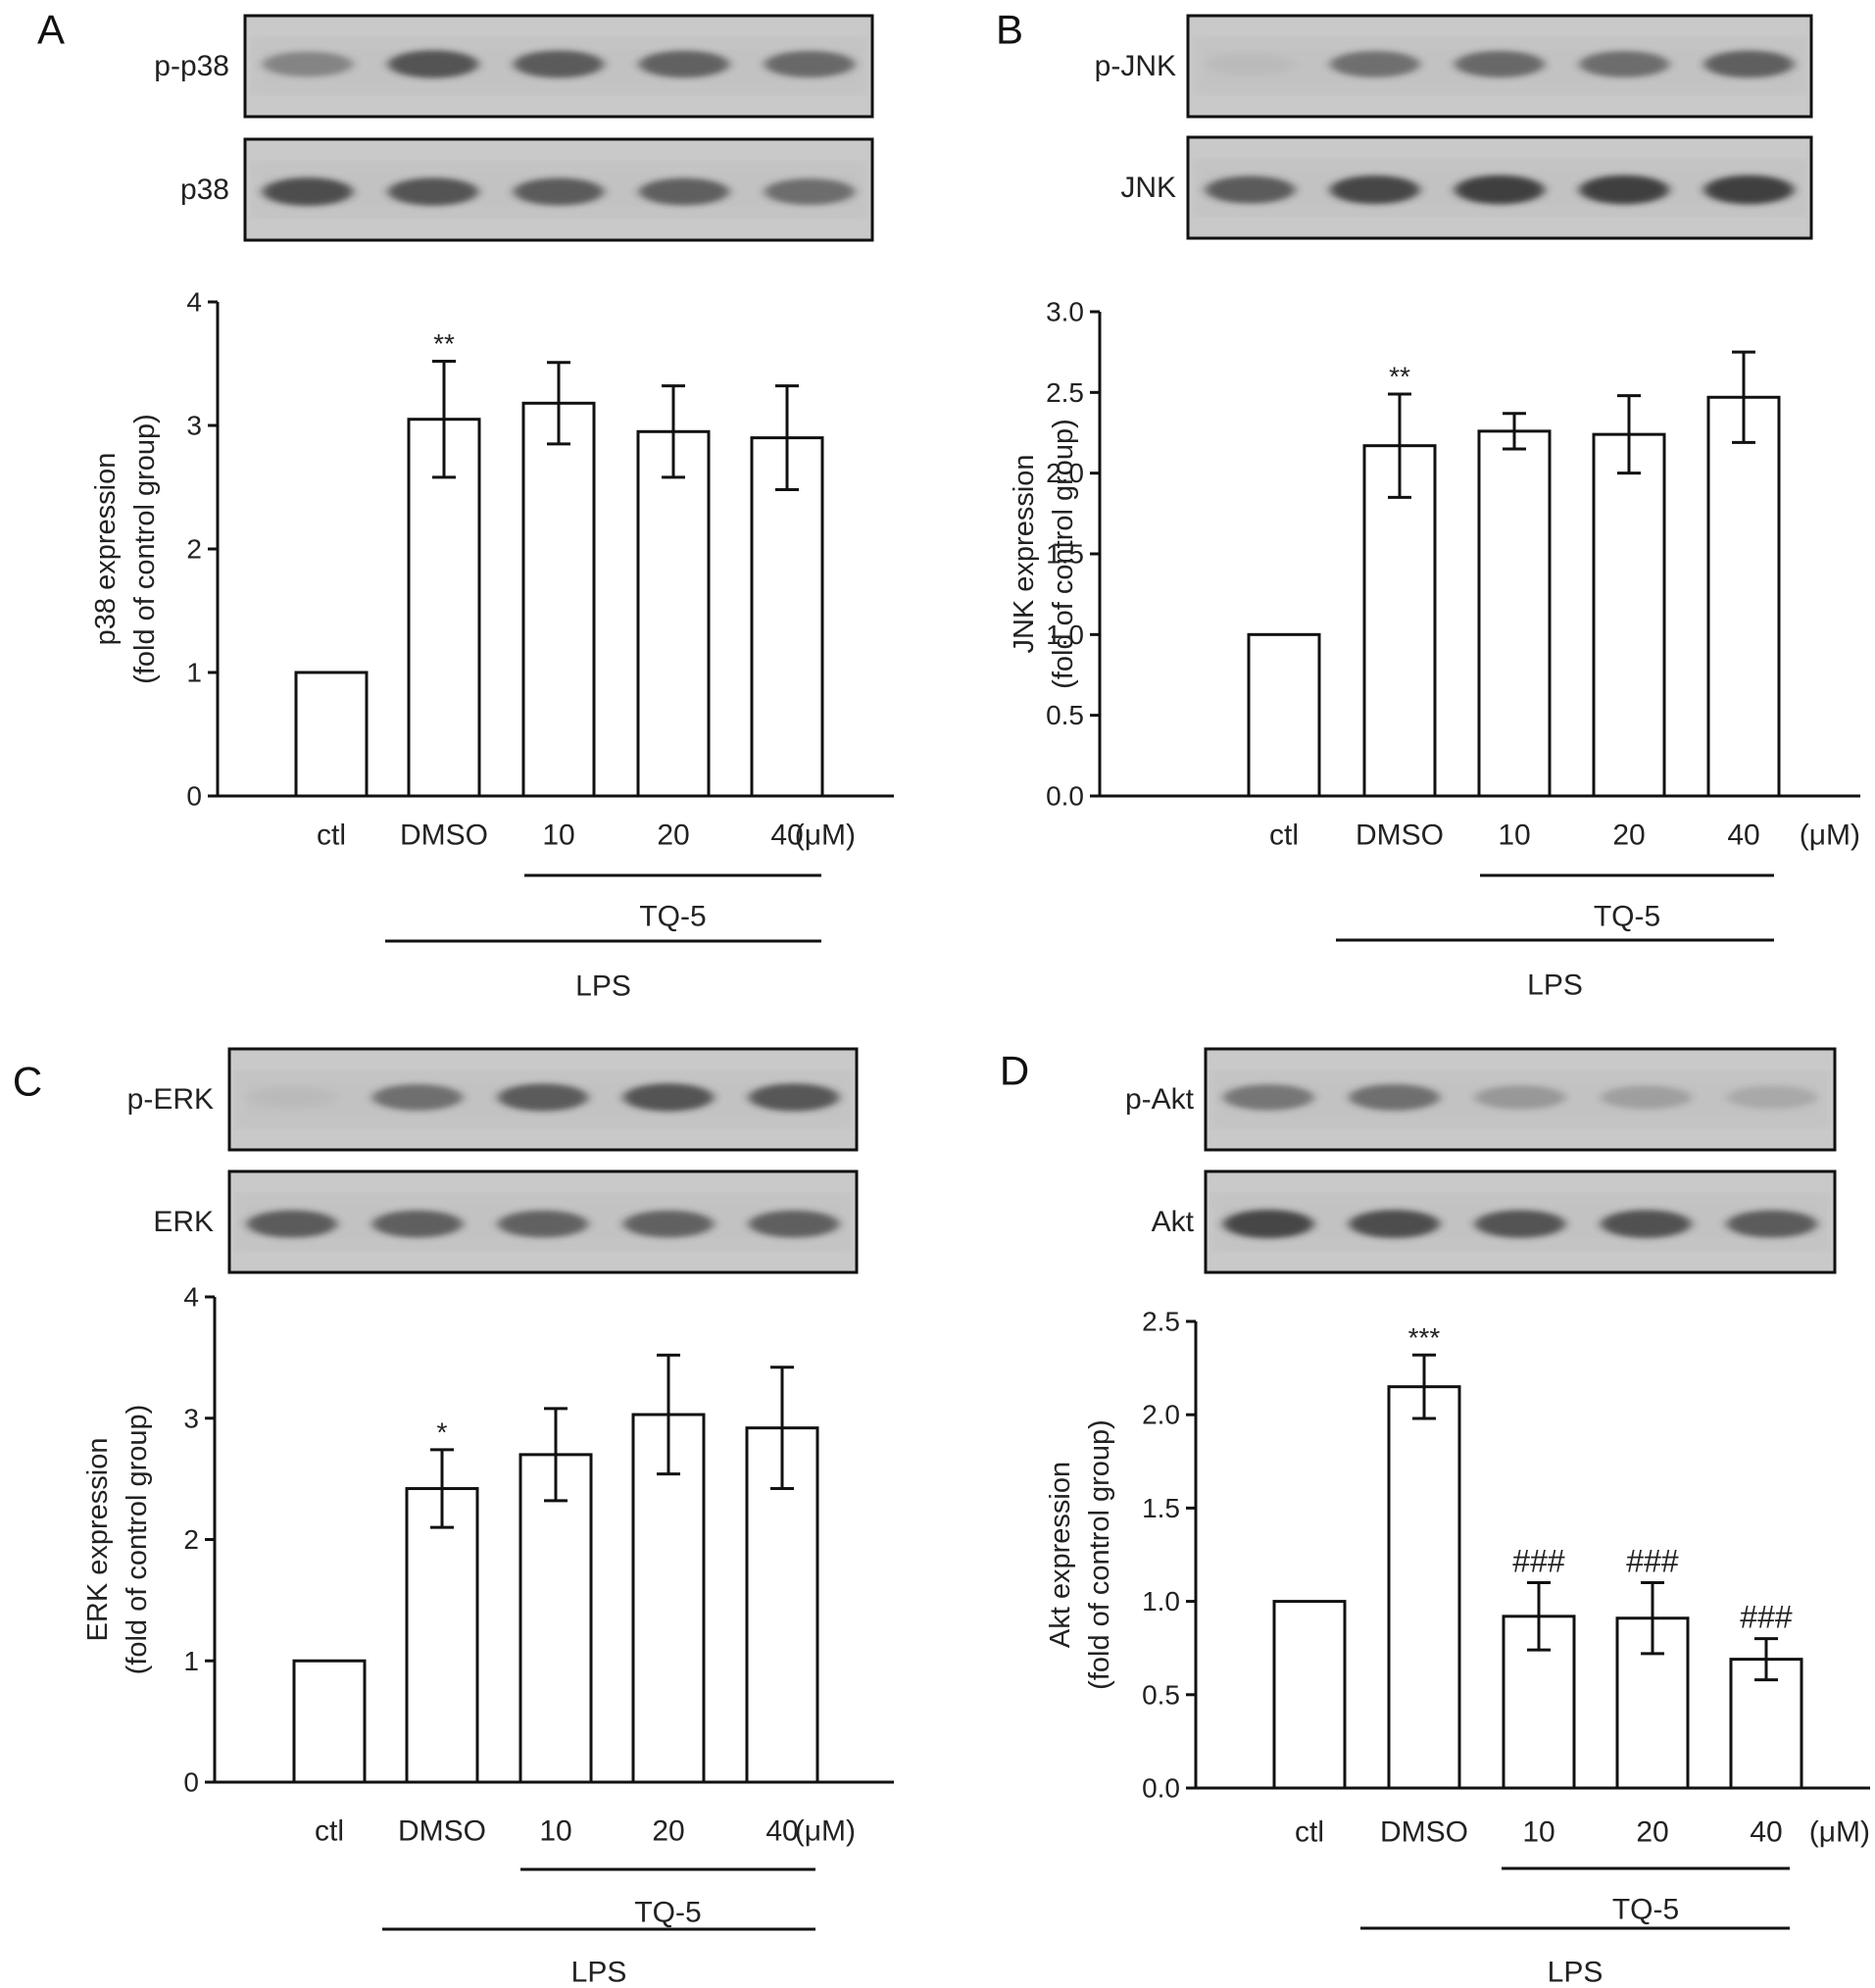  I want to click on blot-row: p-ERK, so click(493, 1099).